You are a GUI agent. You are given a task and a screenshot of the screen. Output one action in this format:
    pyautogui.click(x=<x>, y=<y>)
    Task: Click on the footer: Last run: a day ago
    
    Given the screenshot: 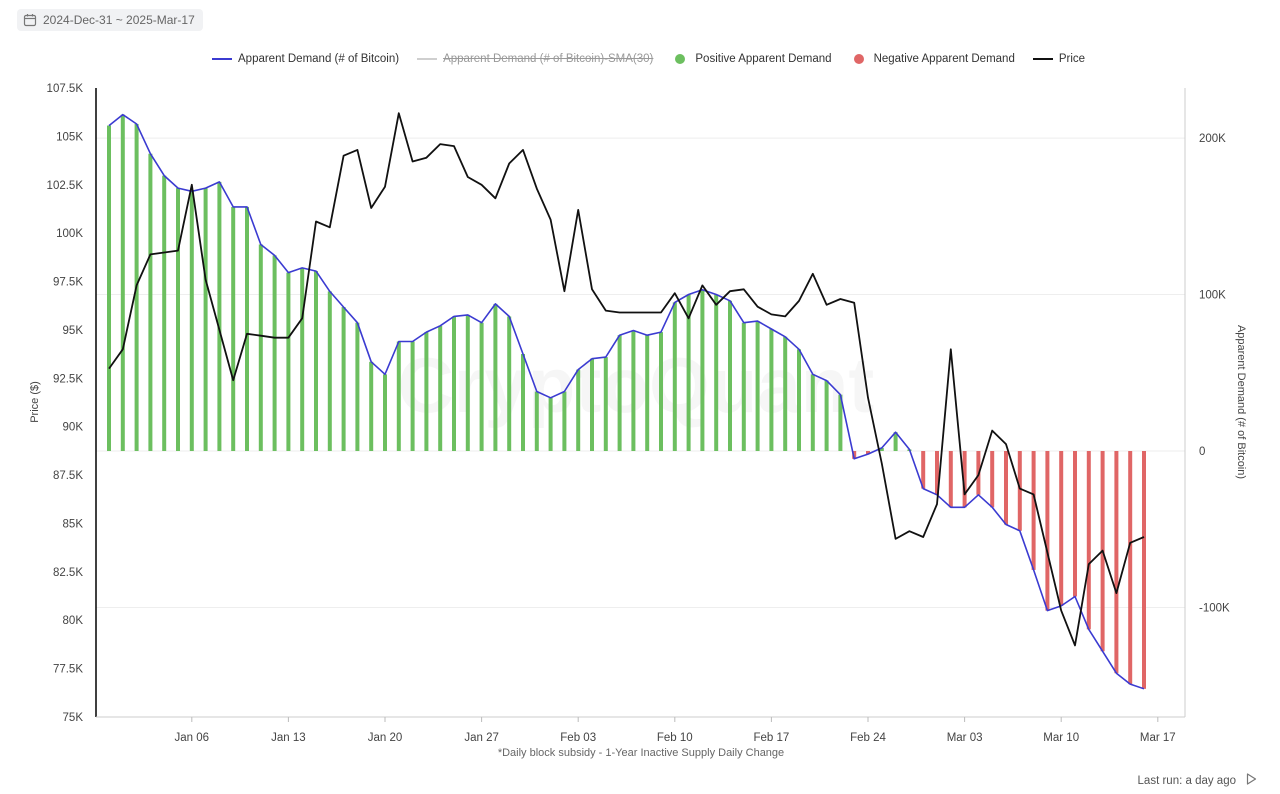 What is the action you would take?
    pyautogui.click(x=1198, y=780)
    